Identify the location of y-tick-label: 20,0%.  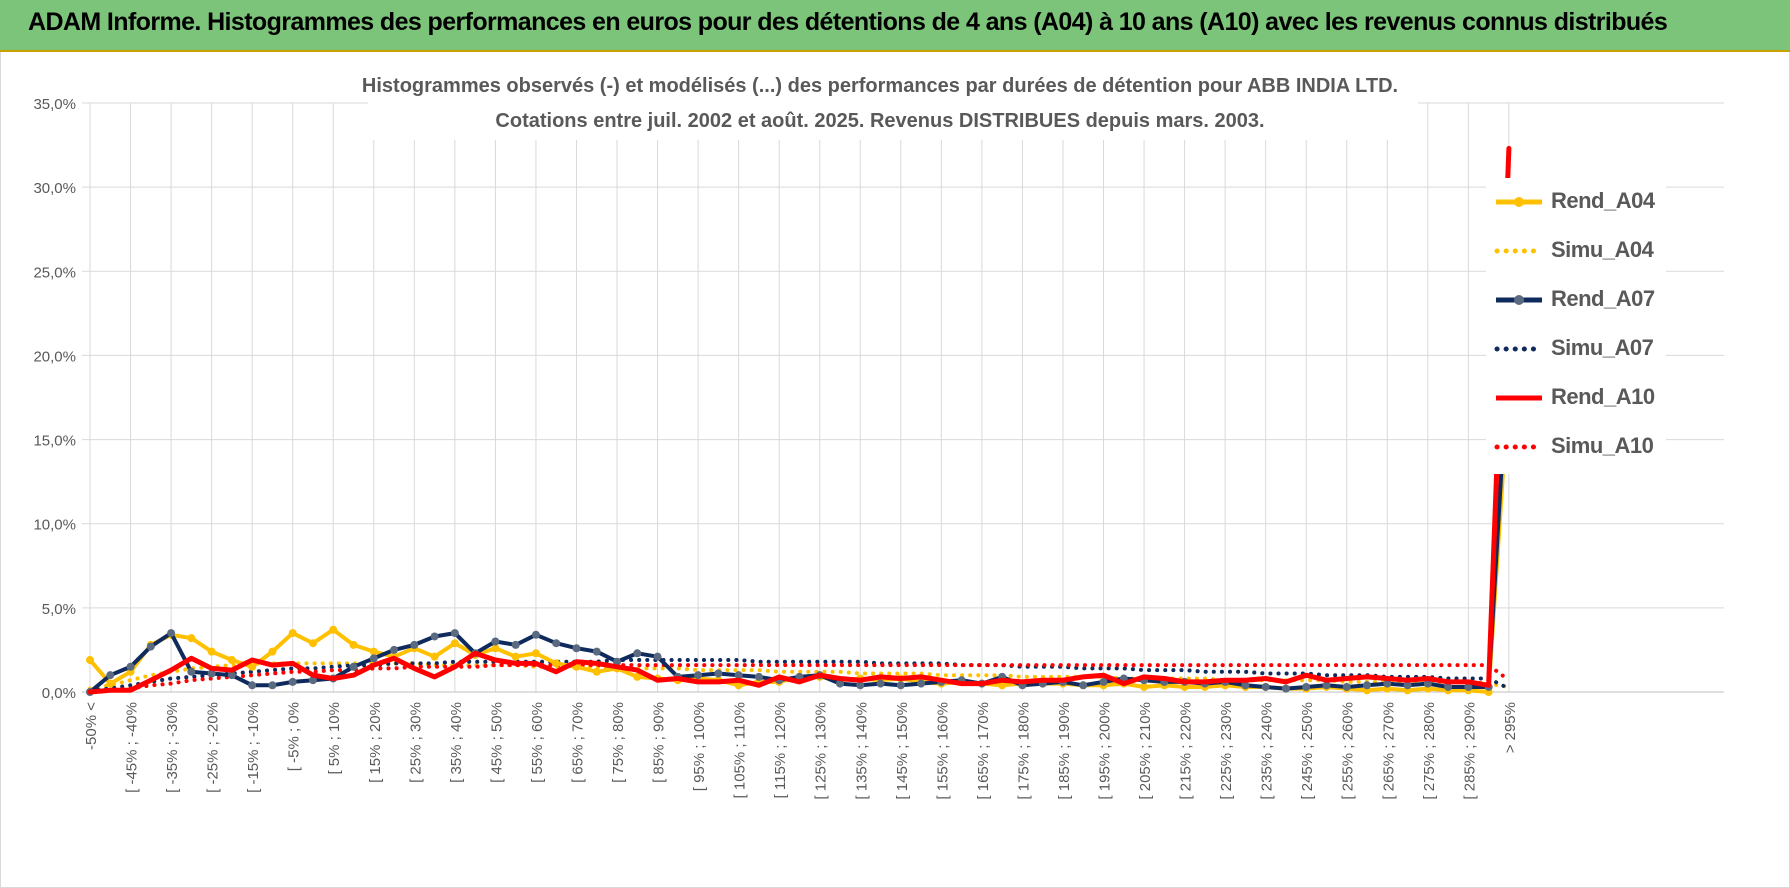
(54, 356).